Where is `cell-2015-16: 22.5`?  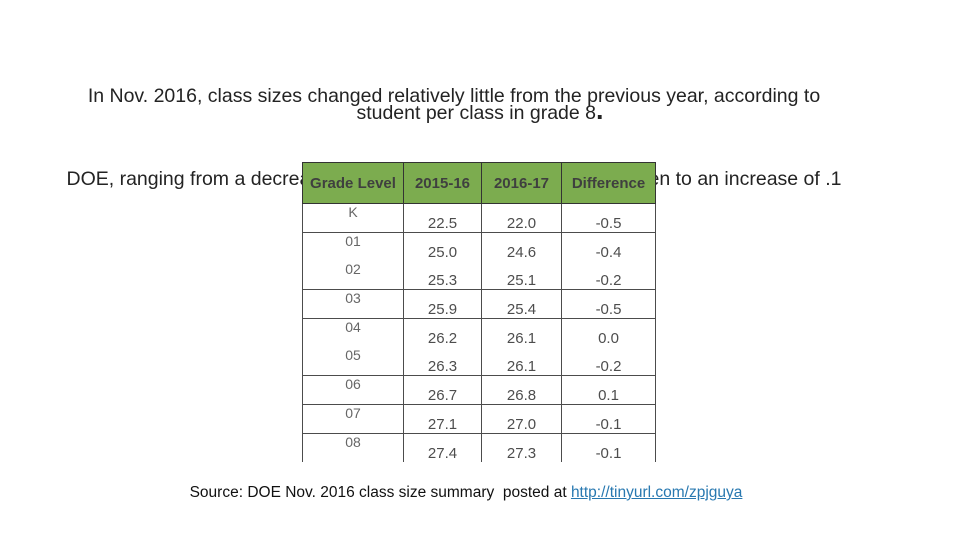
cell-2015-16: 22.5 is located at coordinates (442, 218).